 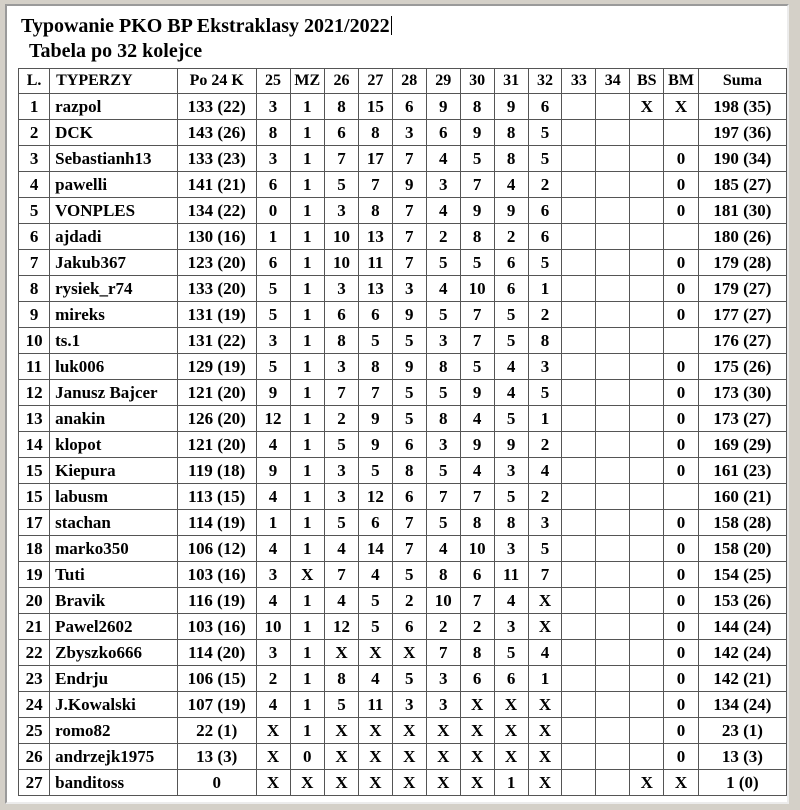 What do you see at coordinates (341, 81) in the screenshot?
I see `column-header-26: 26` at bounding box center [341, 81].